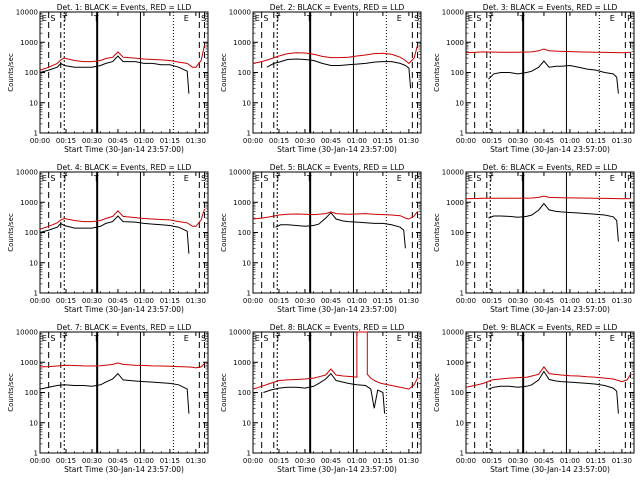 The height and width of the screenshot is (480, 640). Describe the element at coordinates (437, 232) in the screenshot. I see `y-axis-label: Counts/sec` at that location.